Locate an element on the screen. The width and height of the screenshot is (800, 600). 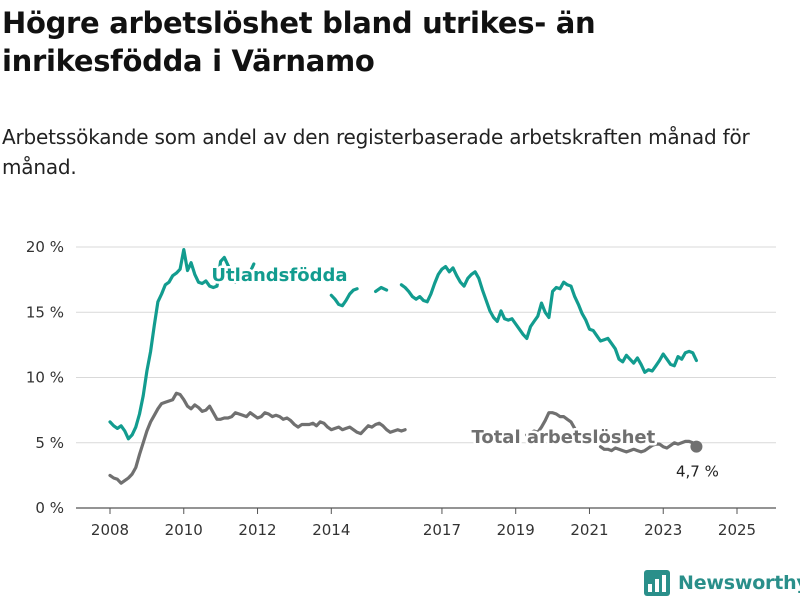
y-tick-label: 20 % is located at coordinates (45, 247).